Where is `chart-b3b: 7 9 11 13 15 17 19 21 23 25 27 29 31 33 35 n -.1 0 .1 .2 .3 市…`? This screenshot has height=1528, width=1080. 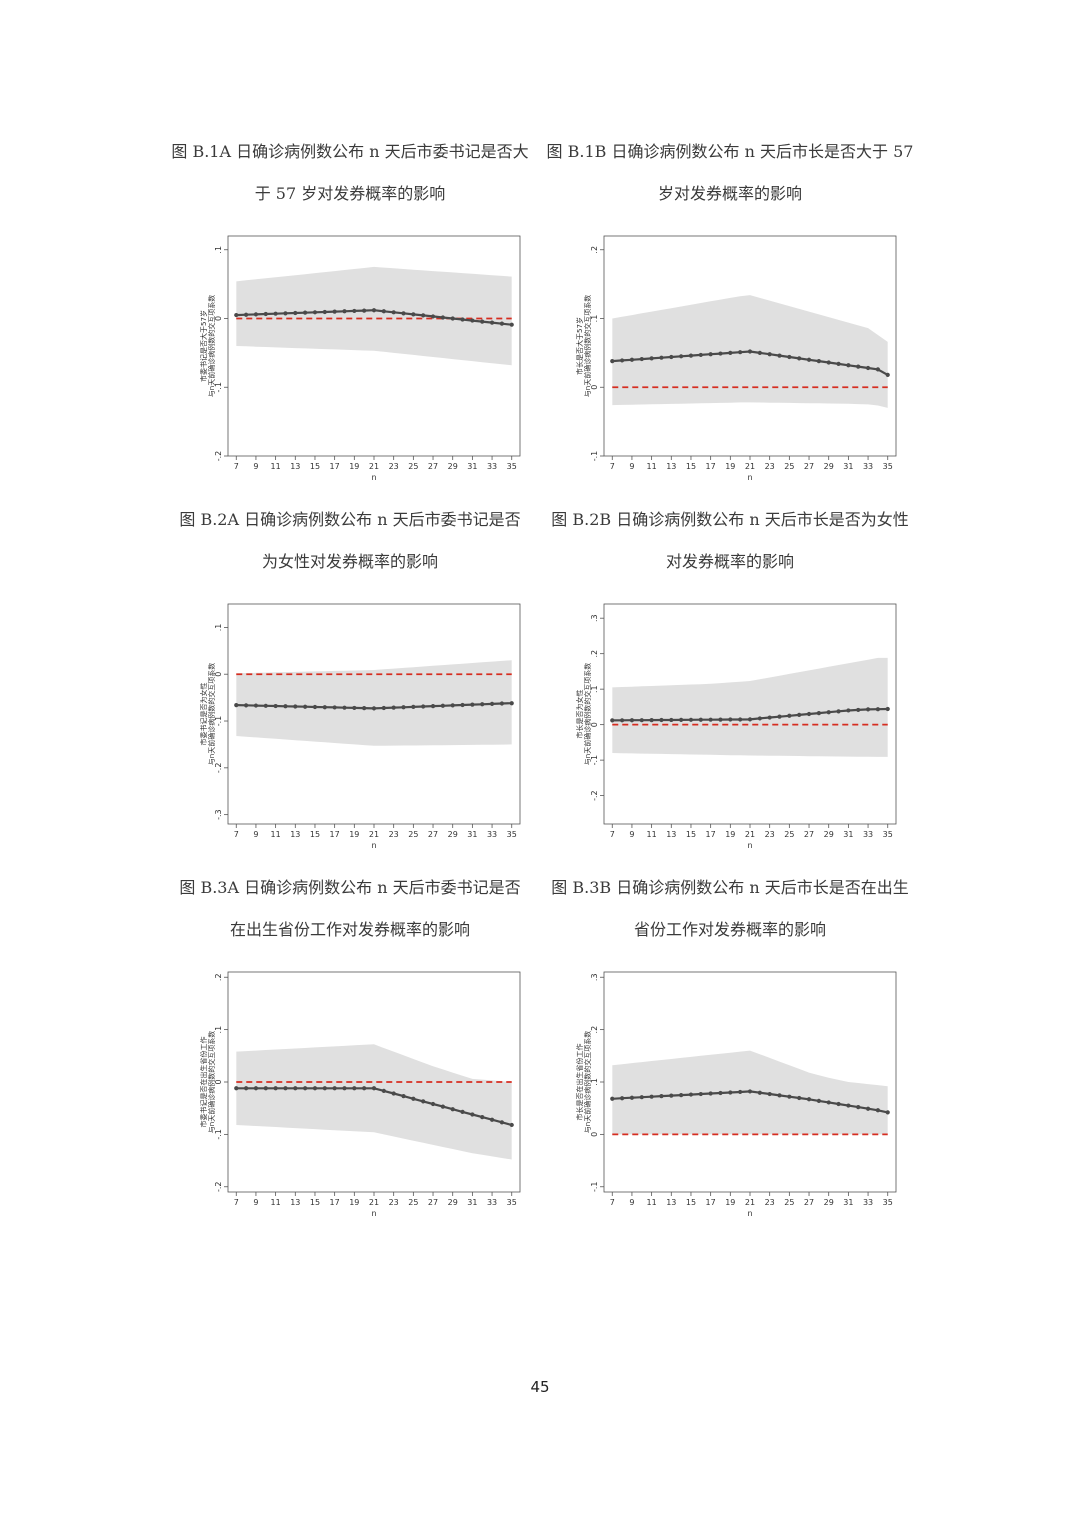
chart-b3b: 7 9 11 13 15 17 19 21 23 25 27 29 31 33 35 n -.1 0 .1 .2 .3 市… is located at coordinates (739, 1096).